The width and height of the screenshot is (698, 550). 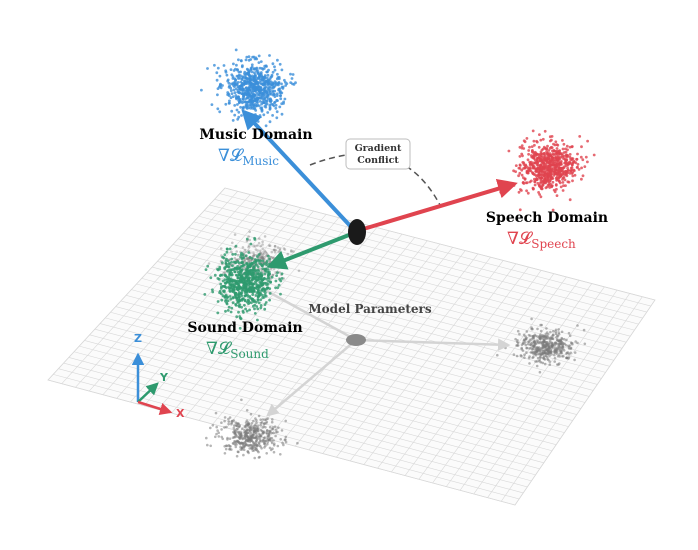 What do you see at coordinates (138, 338) in the screenshot?
I see `z-axis-label: Z` at bounding box center [138, 338].